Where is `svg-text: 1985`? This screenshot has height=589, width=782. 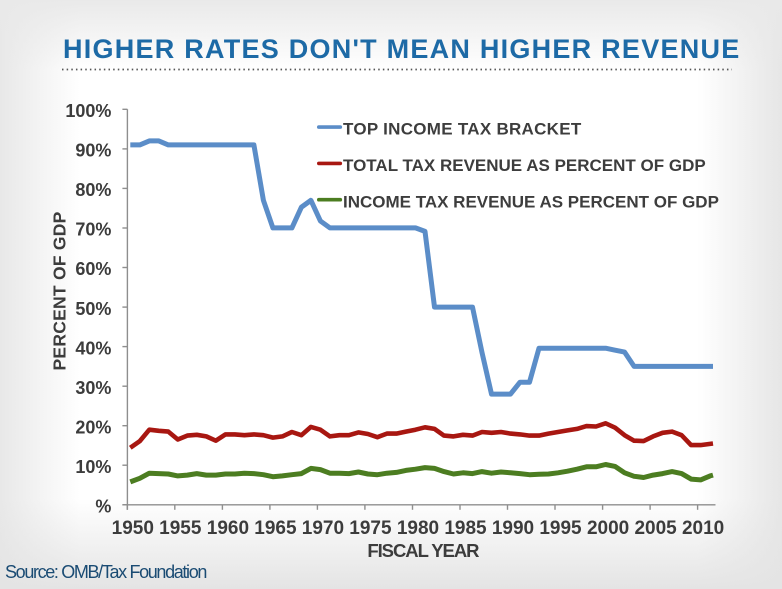 svg-text: 1985 is located at coordinates (465, 528).